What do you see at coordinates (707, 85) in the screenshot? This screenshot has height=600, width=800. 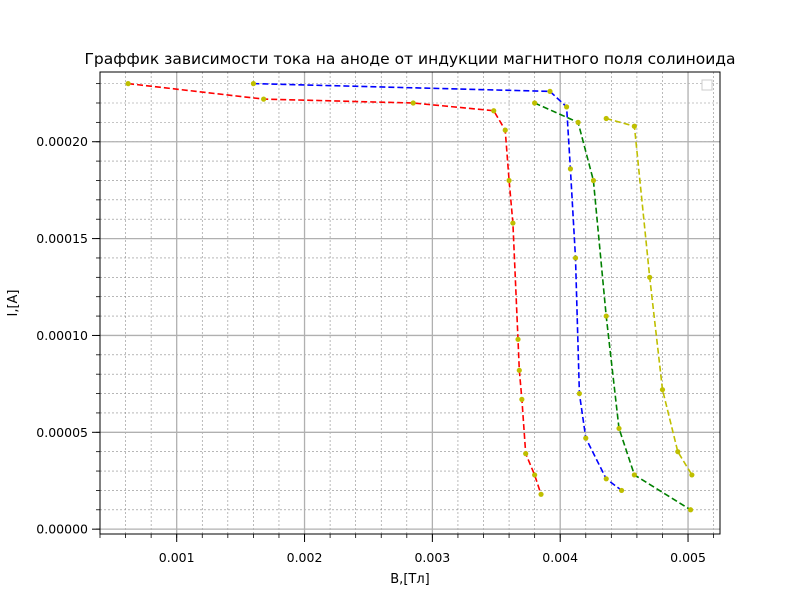 I see `legend-box` at bounding box center [707, 85].